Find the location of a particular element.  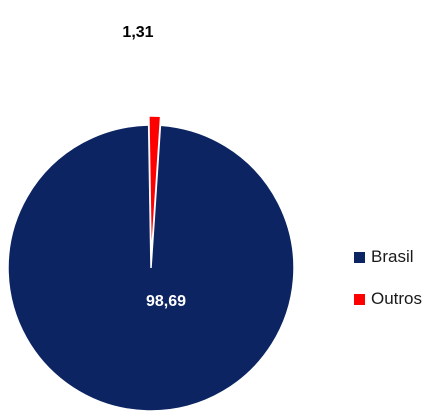

legend-item-brasil: Brasil is located at coordinates (388, 257).